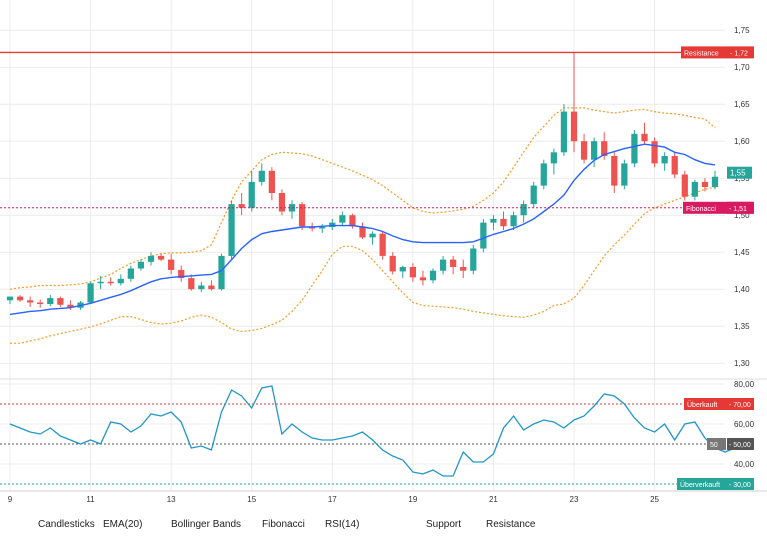 The width and height of the screenshot is (767, 540). Describe the element at coordinates (742, 252) in the screenshot. I see `price-tick-label: 1,45` at that location.